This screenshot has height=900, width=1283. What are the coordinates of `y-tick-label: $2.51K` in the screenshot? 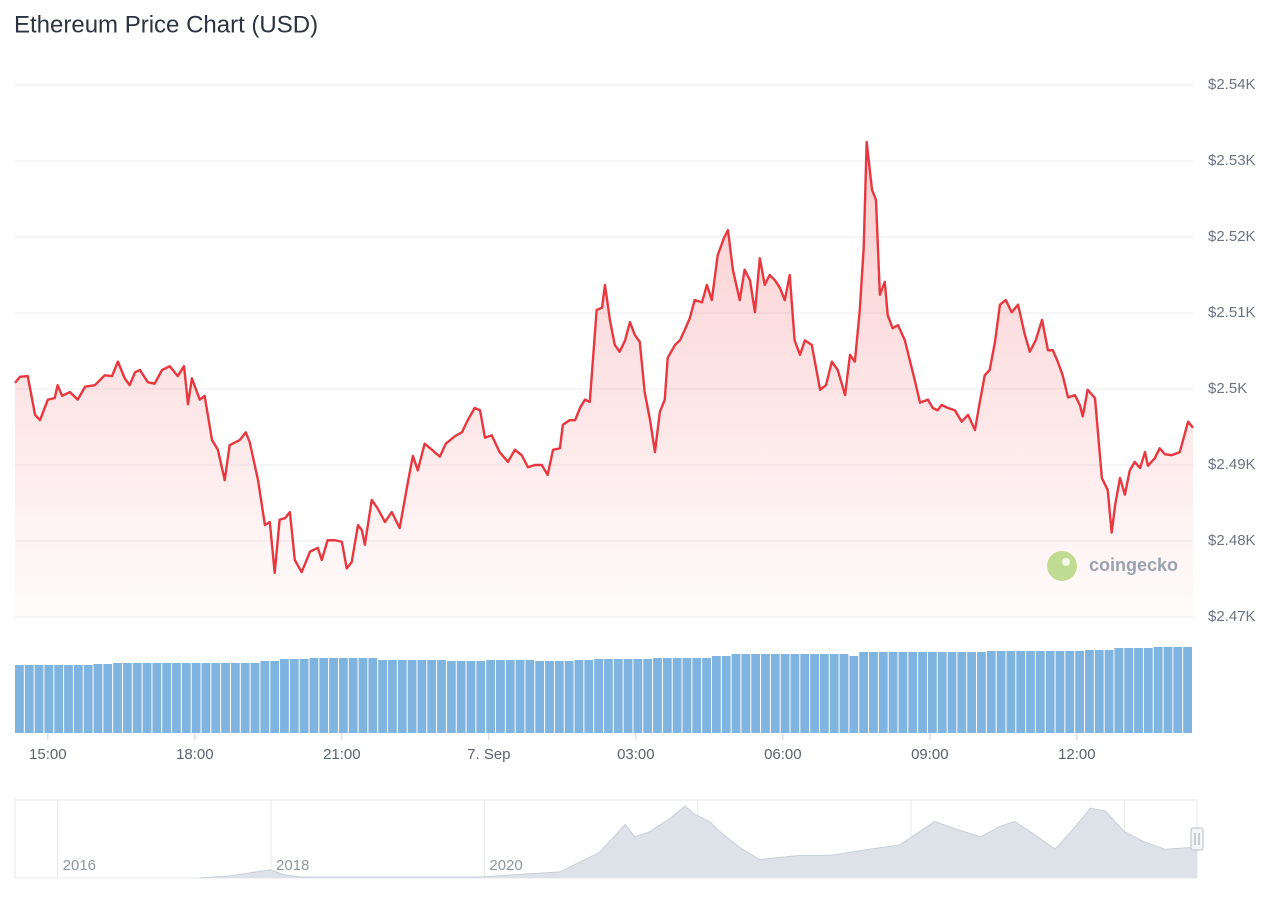 It's located at (1232, 312).